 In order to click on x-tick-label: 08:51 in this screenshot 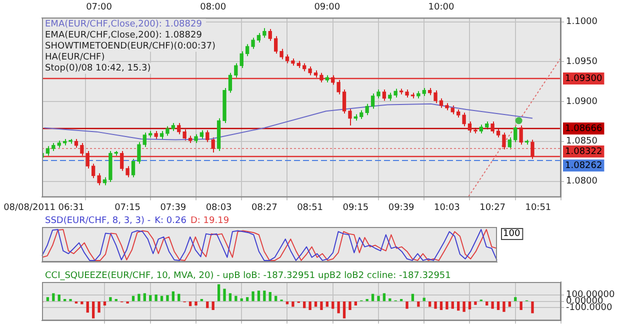, I will do `click(310, 207)`.